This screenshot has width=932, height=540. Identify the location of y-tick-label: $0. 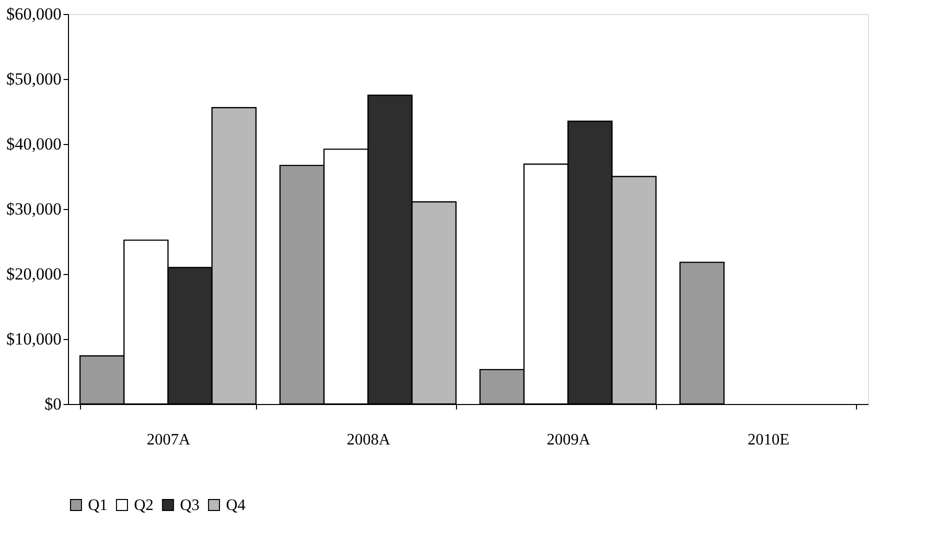
(53, 404).